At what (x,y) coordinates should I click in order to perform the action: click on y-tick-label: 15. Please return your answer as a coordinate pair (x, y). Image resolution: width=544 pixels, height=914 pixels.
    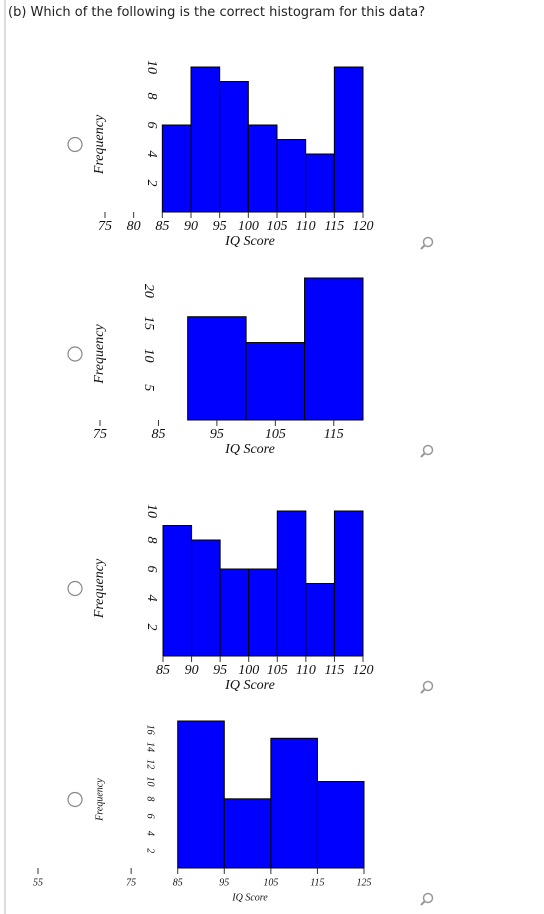
    Looking at the image, I should click on (148, 323).